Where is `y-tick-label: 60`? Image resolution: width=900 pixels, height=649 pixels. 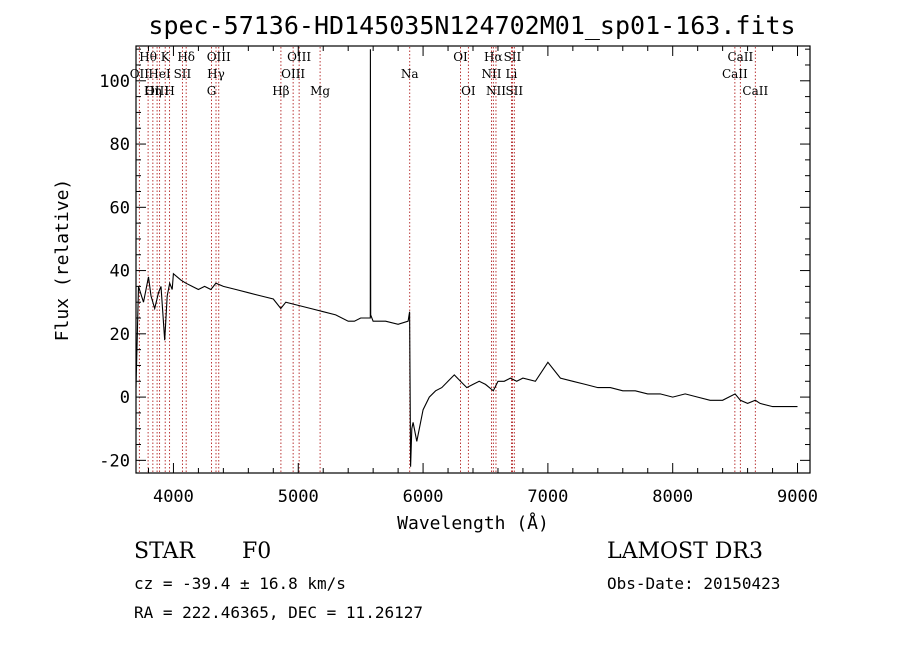
y-tick-label: 60 is located at coordinates (120, 208).